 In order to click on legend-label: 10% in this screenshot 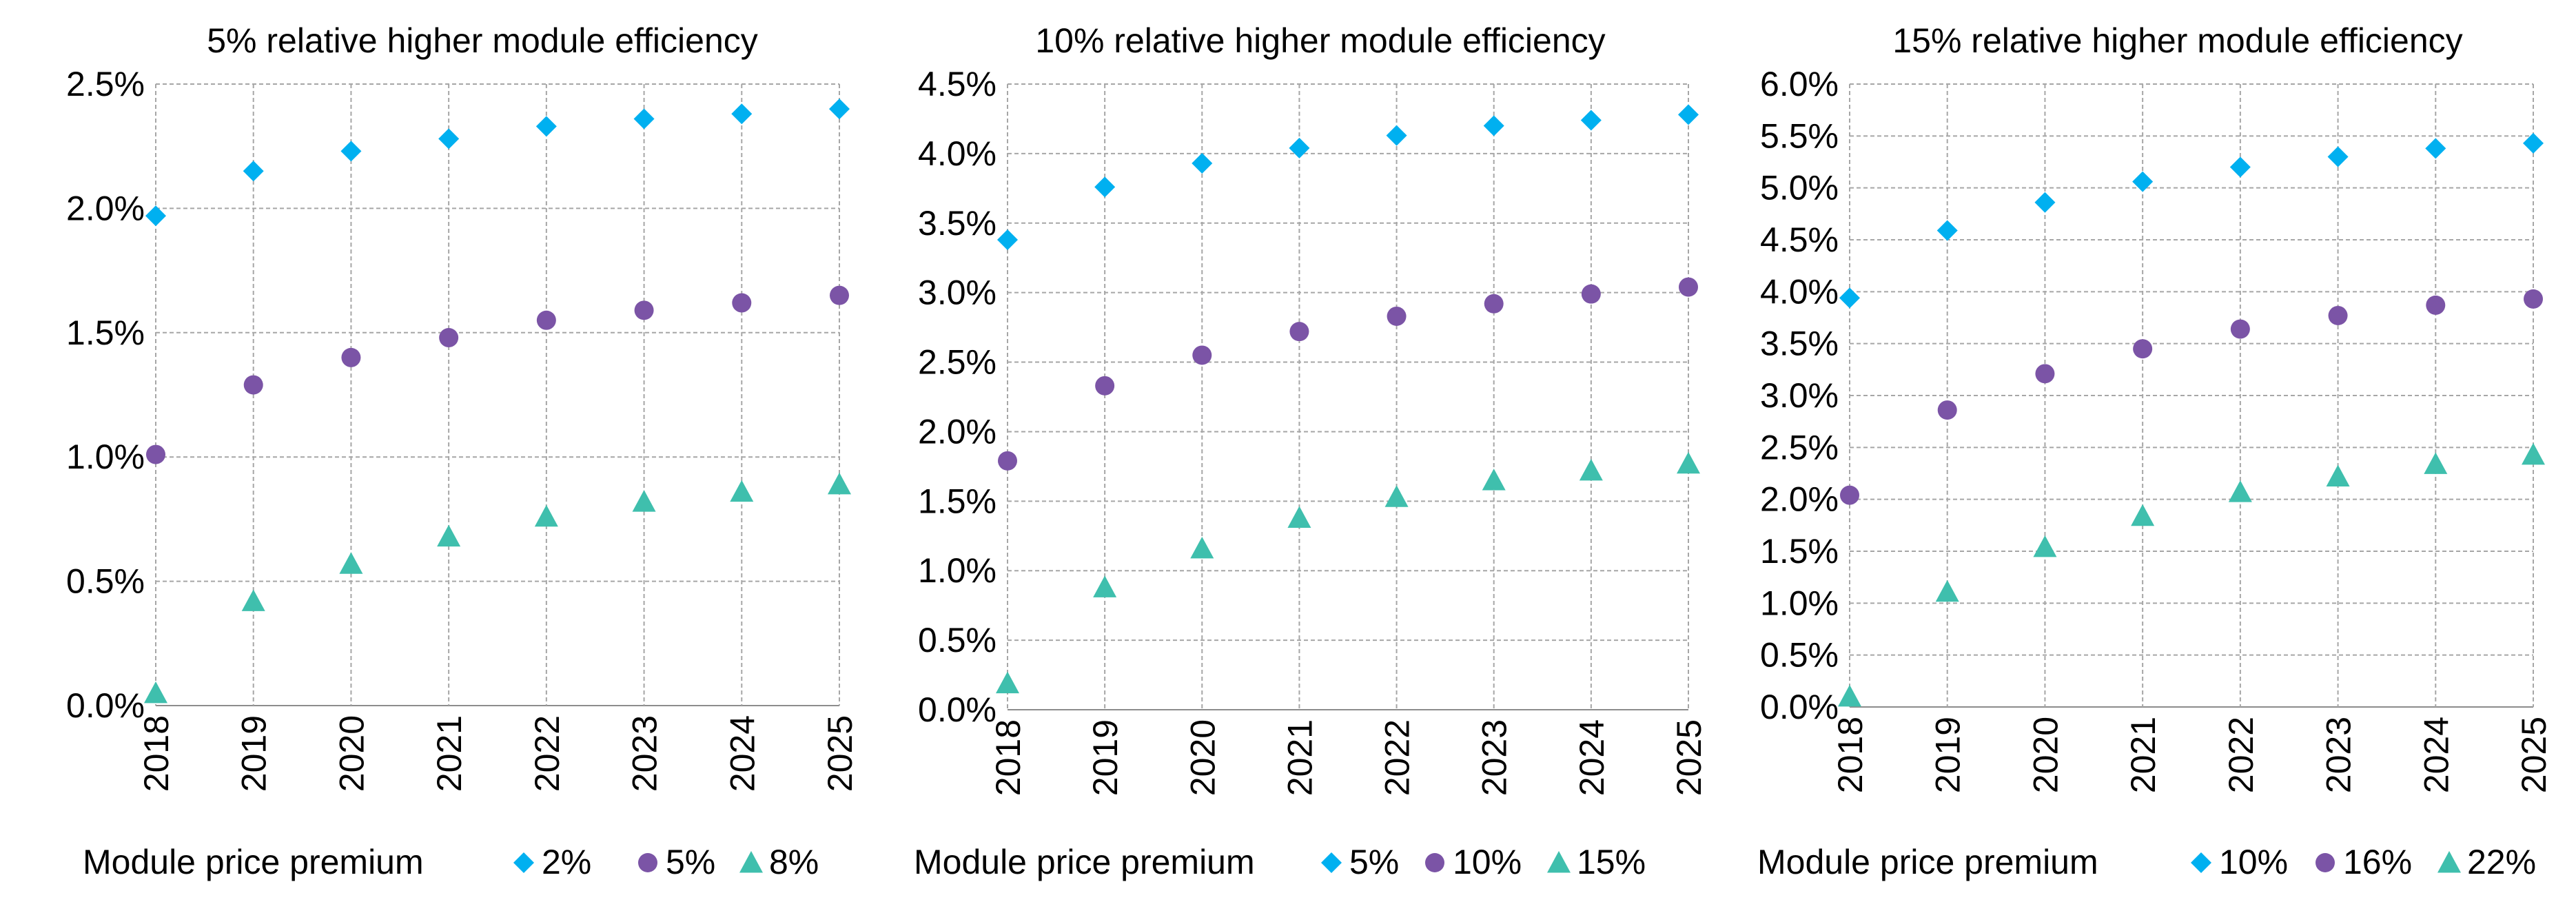, I will do `click(1487, 862)`.